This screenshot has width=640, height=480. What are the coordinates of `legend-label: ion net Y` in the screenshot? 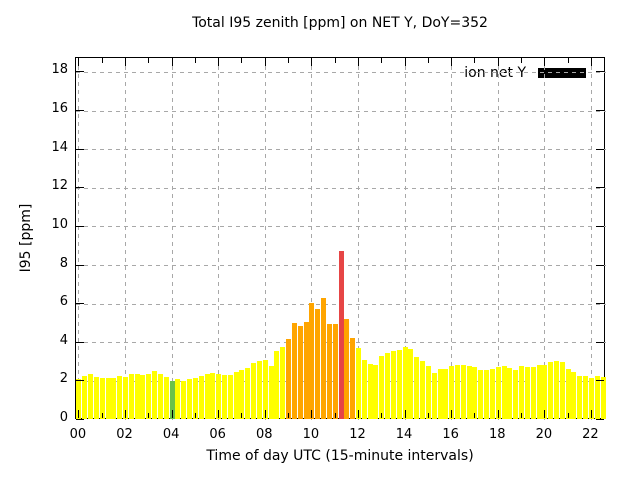 It's located at (495, 73).